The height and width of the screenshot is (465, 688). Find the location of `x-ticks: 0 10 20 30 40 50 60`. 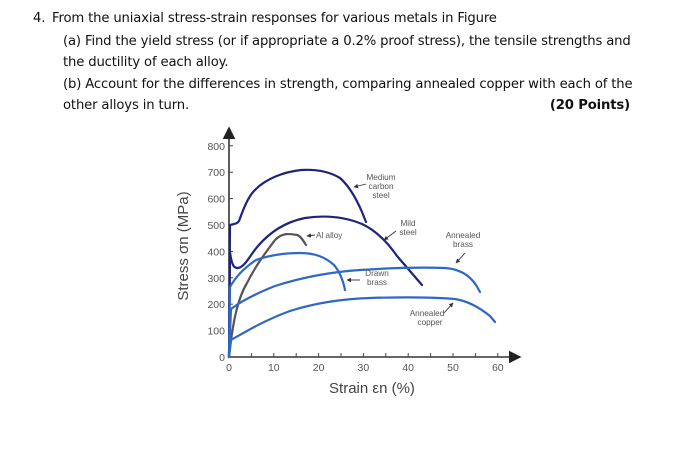

x-ticks: 0 10 20 30 40 50 60 is located at coordinates (365, 363).